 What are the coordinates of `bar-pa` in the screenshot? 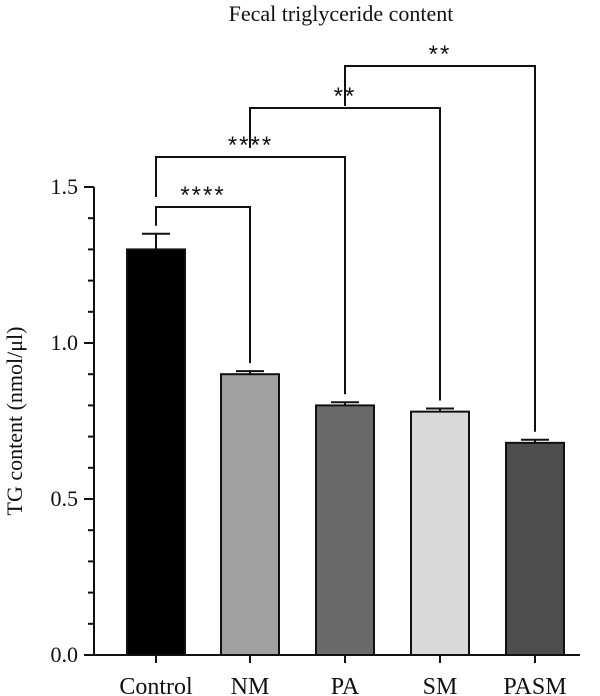 It's located at (345, 530).